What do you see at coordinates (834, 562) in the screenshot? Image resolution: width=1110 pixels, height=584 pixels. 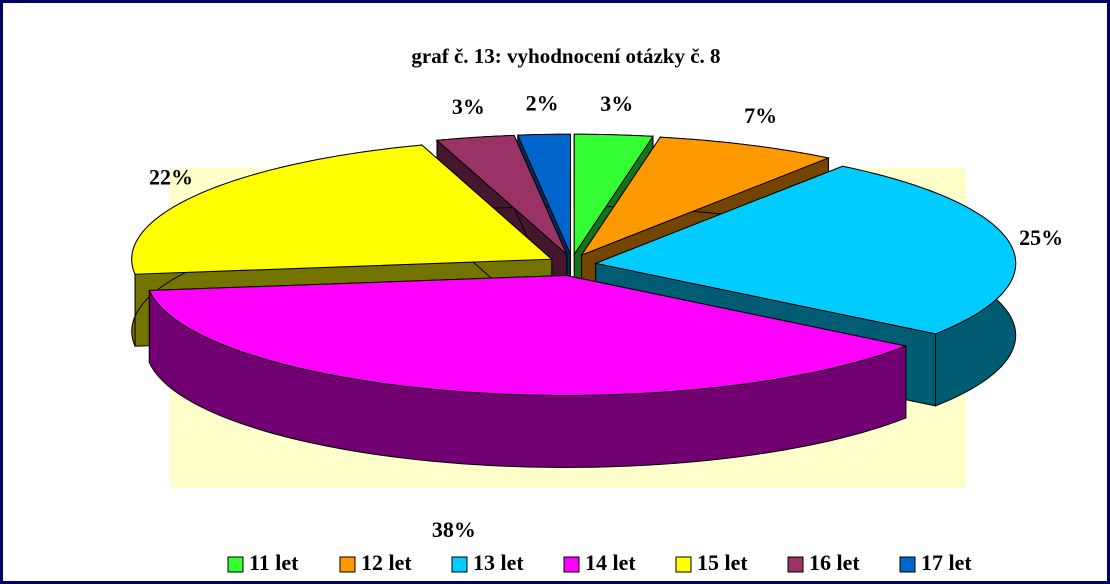 I see `legend-label: 16 let` at bounding box center [834, 562].